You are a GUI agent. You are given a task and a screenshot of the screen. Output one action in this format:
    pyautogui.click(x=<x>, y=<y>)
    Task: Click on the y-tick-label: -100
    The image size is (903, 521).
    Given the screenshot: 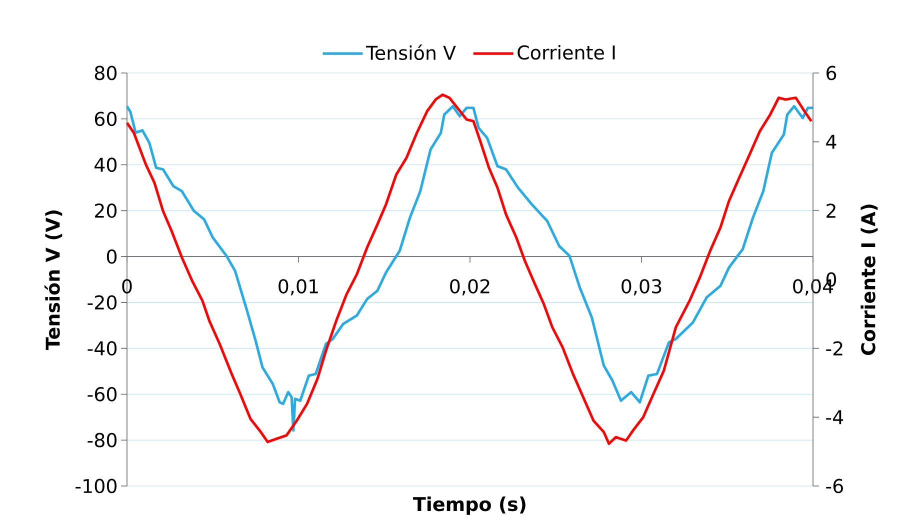 What is the action you would take?
    pyautogui.click(x=96, y=486)
    